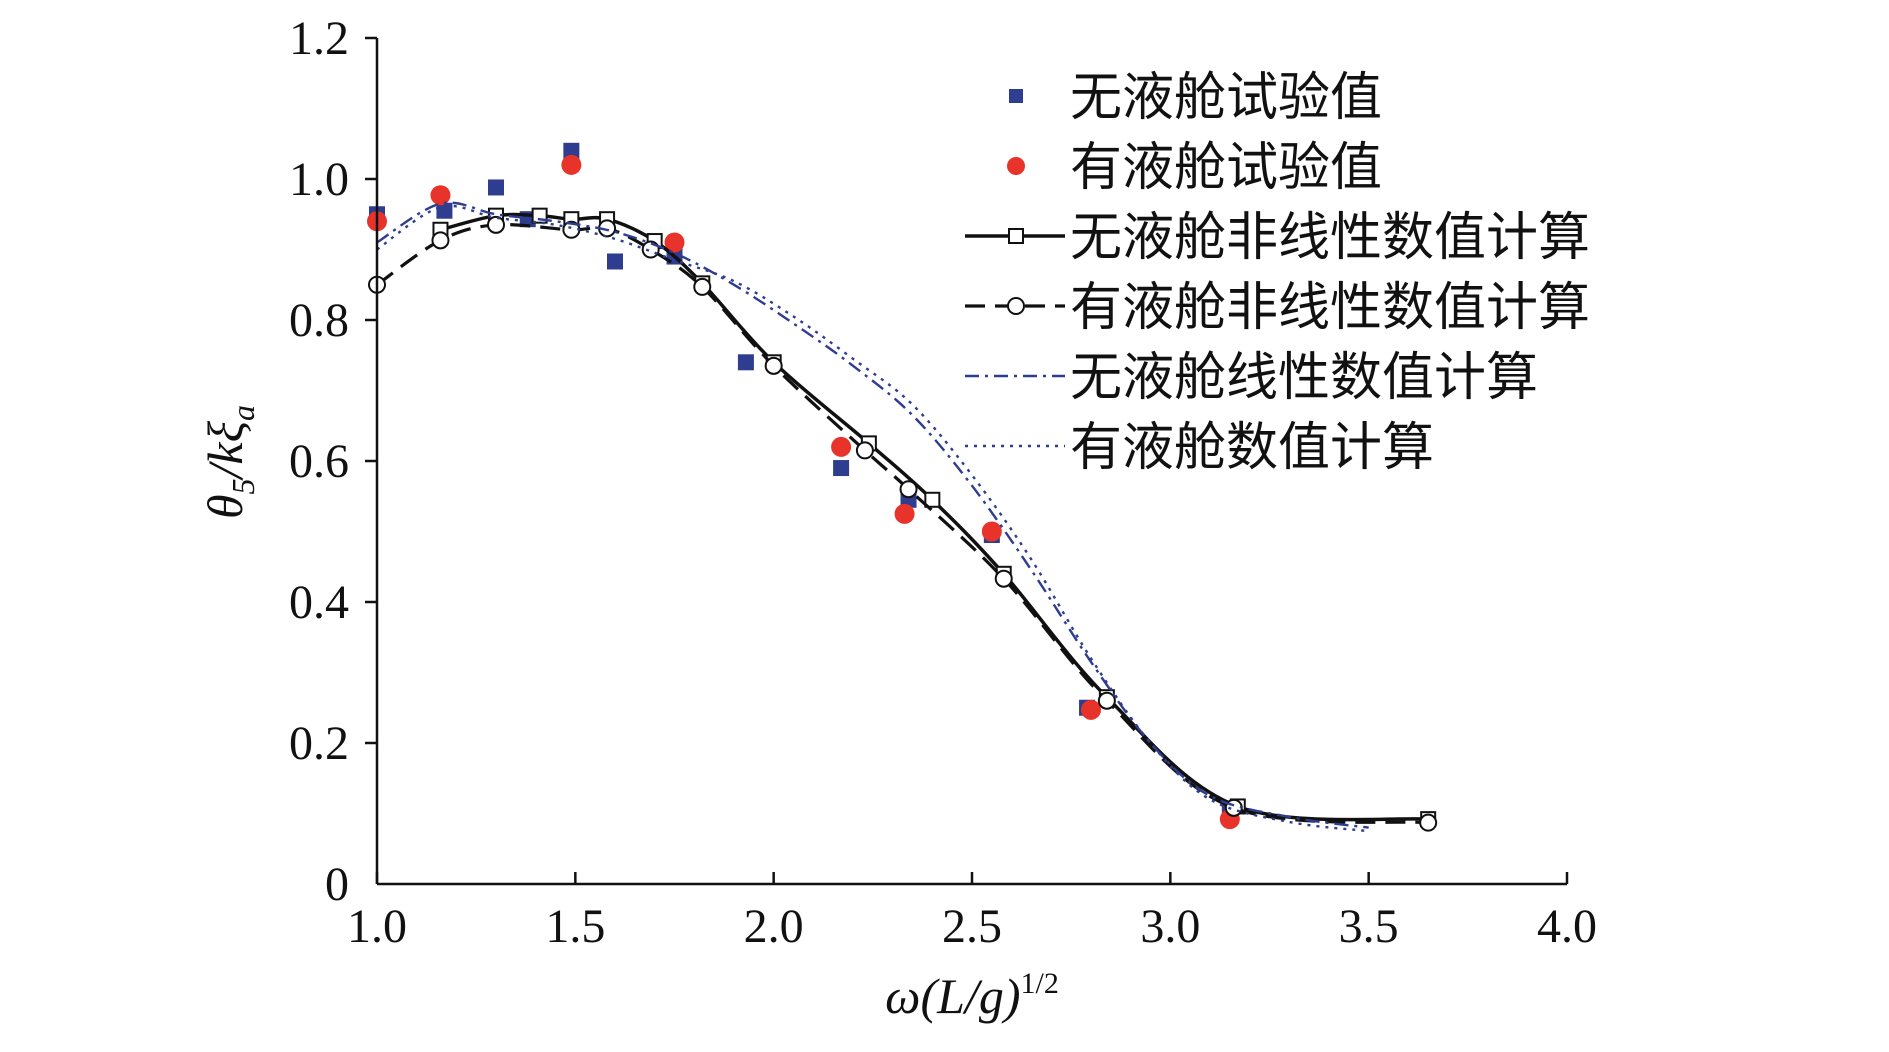  I want to click on legend-label: 无液舱线性数值计算, so click(1304, 378).